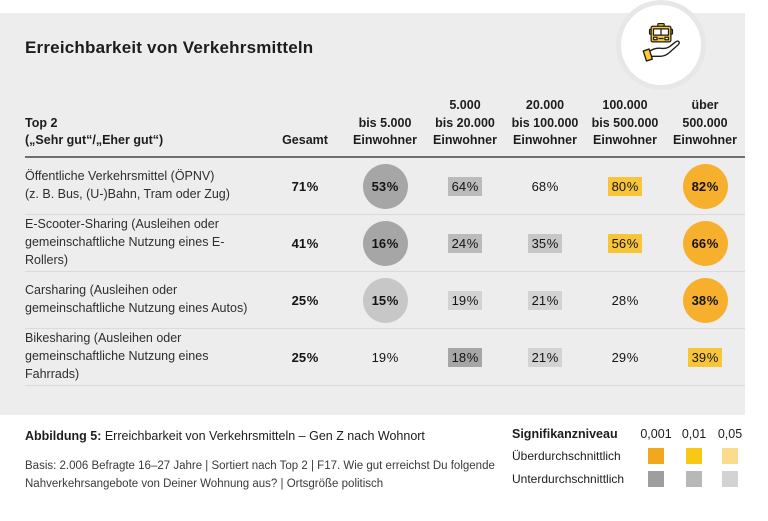  I want to click on bus-in-hand-icon, so click(661, 45).